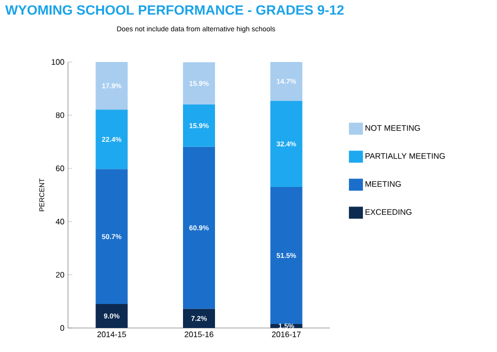 This screenshot has width=497, height=352. What do you see at coordinates (389, 212) in the screenshot?
I see `legend-label: EXCEEDING` at bounding box center [389, 212].